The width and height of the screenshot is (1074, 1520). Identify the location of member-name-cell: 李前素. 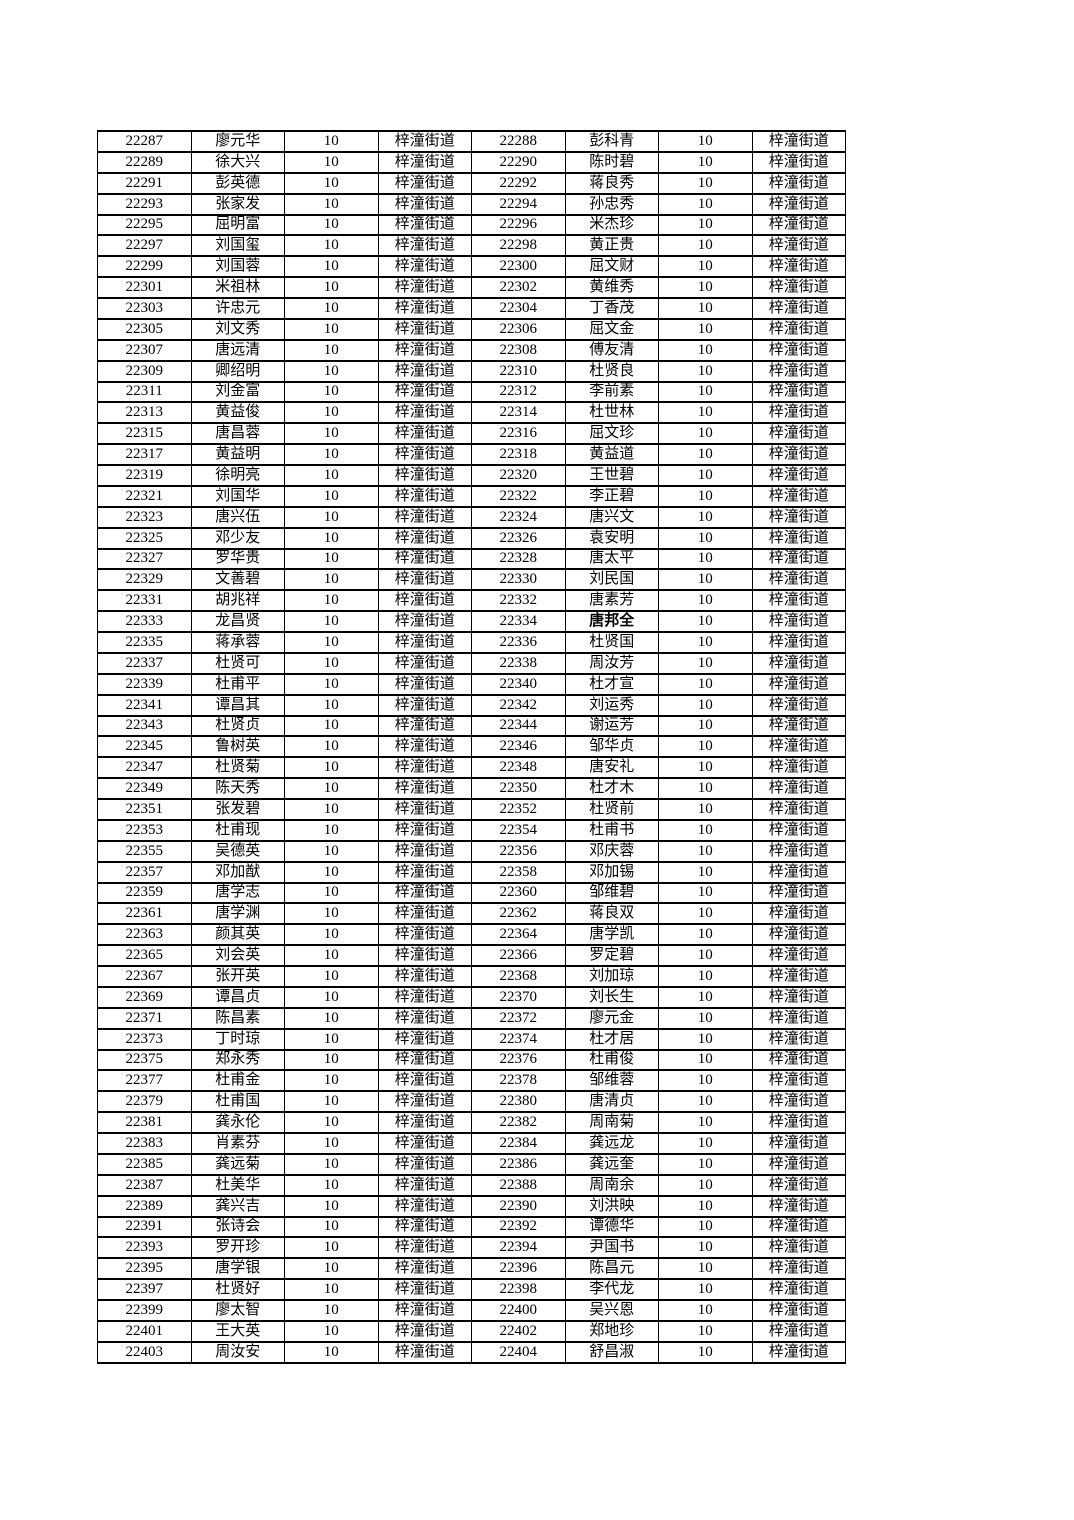
(611, 392).